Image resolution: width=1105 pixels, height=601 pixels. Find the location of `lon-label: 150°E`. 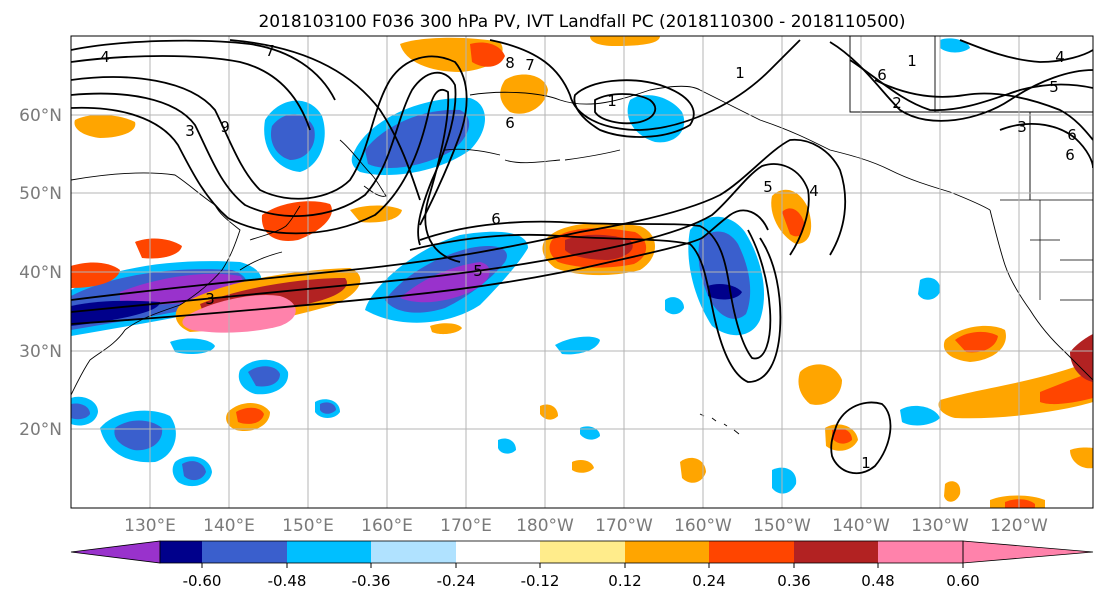

lon-label: 150°E is located at coordinates (308, 526).